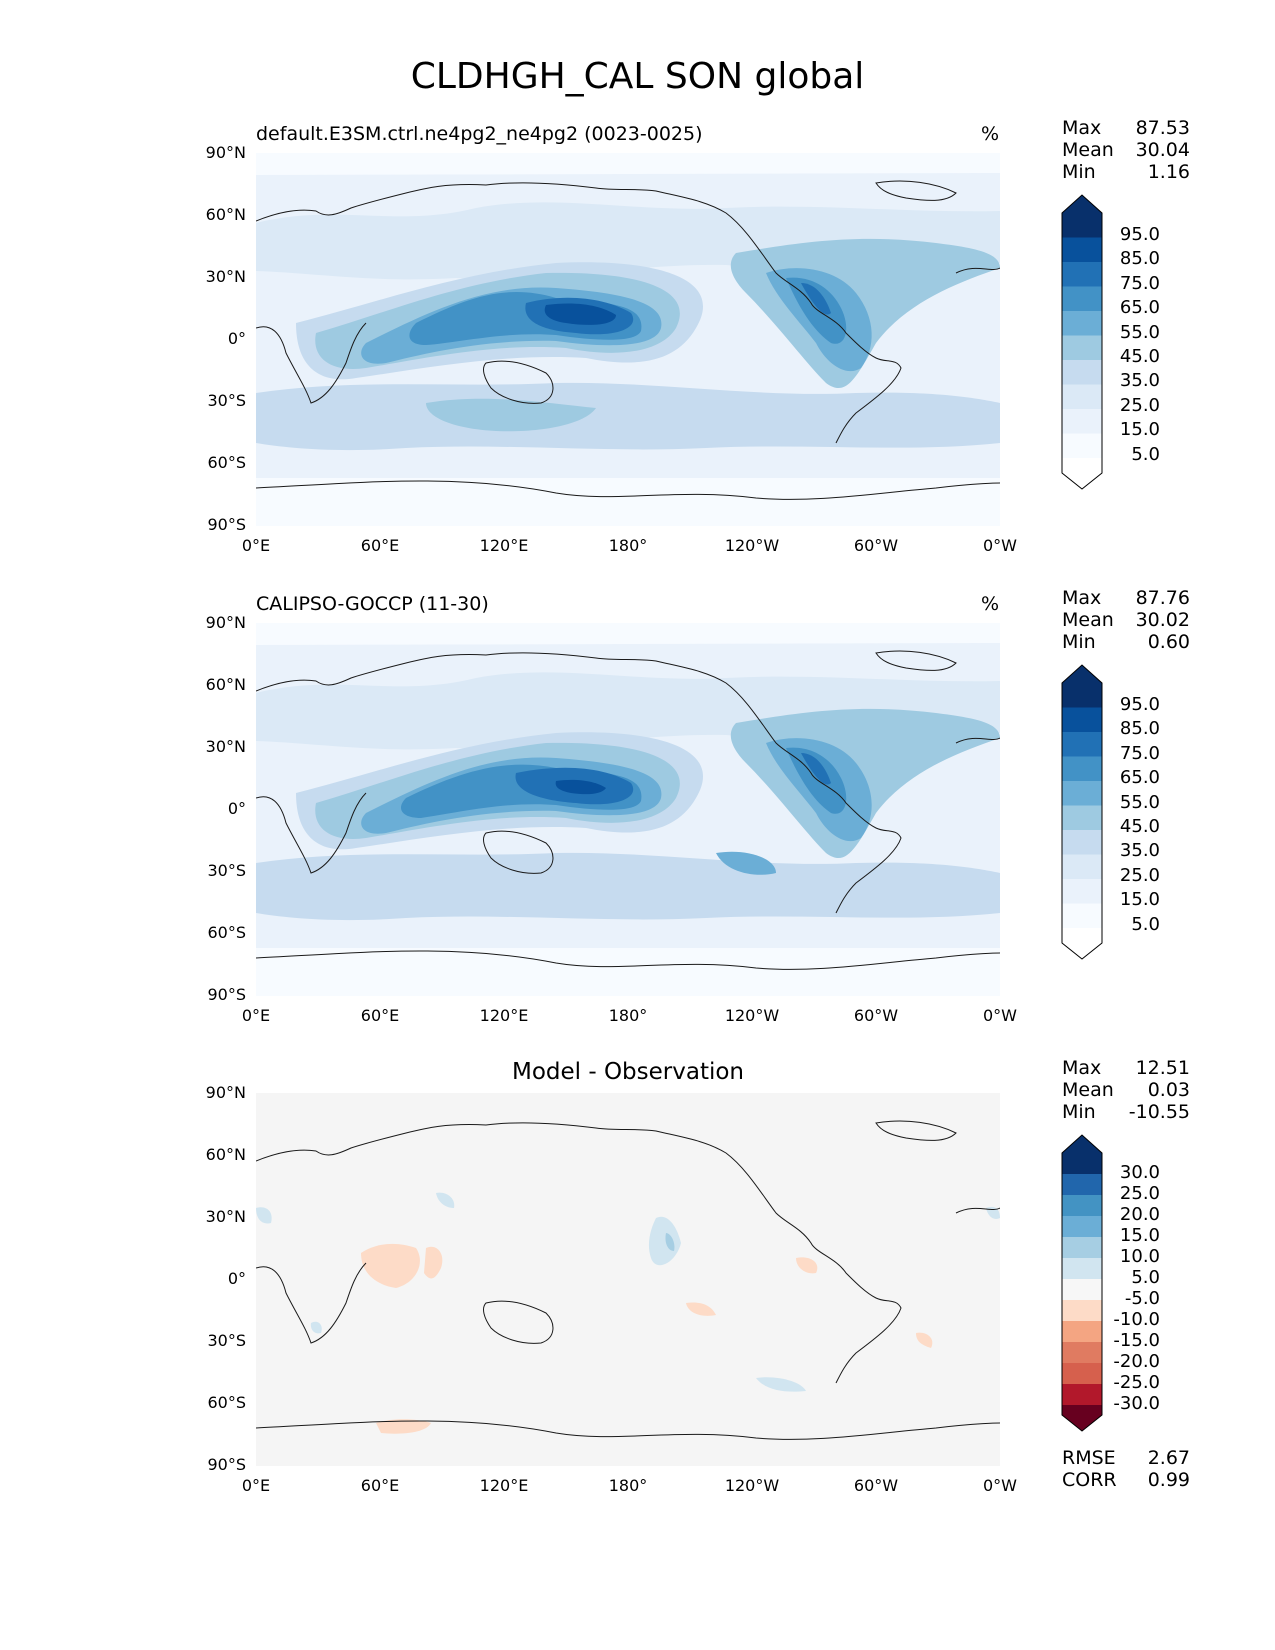 The image size is (1275, 1650). Describe the element at coordinates (1168, 1090) in the screenshot. I see `stat-mean: 0.03` at that location.